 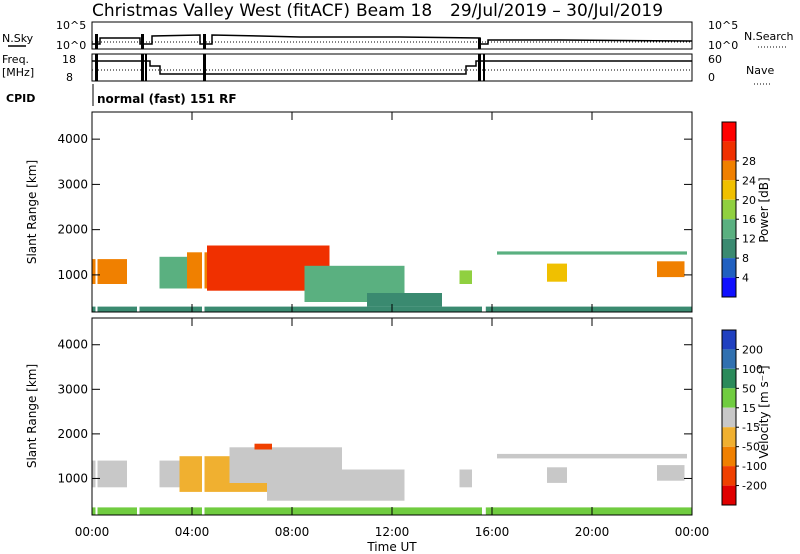 What do you see at coordinates (754, 466) in the screenshot?
I see `colorbar-tick-label: -100` at bounding box center [754, 466].